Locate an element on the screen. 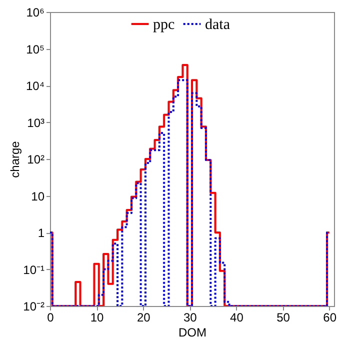 This screenshot has height=344, width=337. legend-label: ppc is located at coordinates (164, 25).